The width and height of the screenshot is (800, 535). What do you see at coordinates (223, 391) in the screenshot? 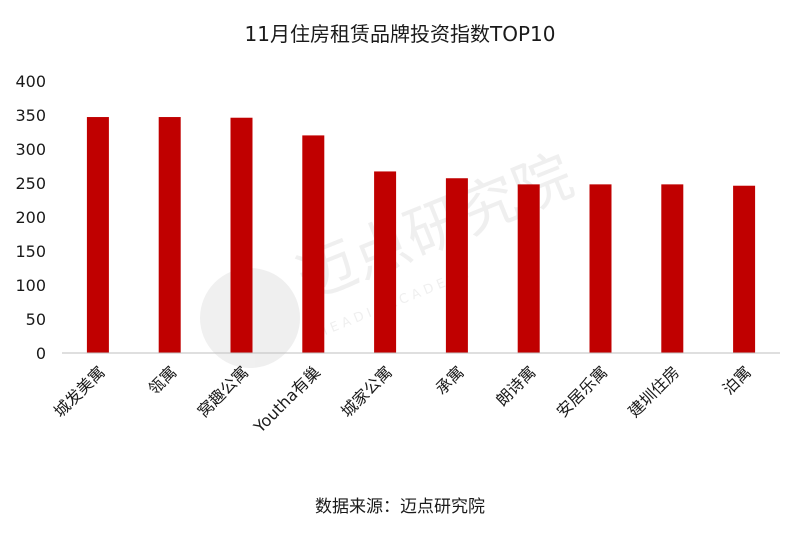
I see `x-tick-label: 窝趣公寓` at bounding box center [223, 391].